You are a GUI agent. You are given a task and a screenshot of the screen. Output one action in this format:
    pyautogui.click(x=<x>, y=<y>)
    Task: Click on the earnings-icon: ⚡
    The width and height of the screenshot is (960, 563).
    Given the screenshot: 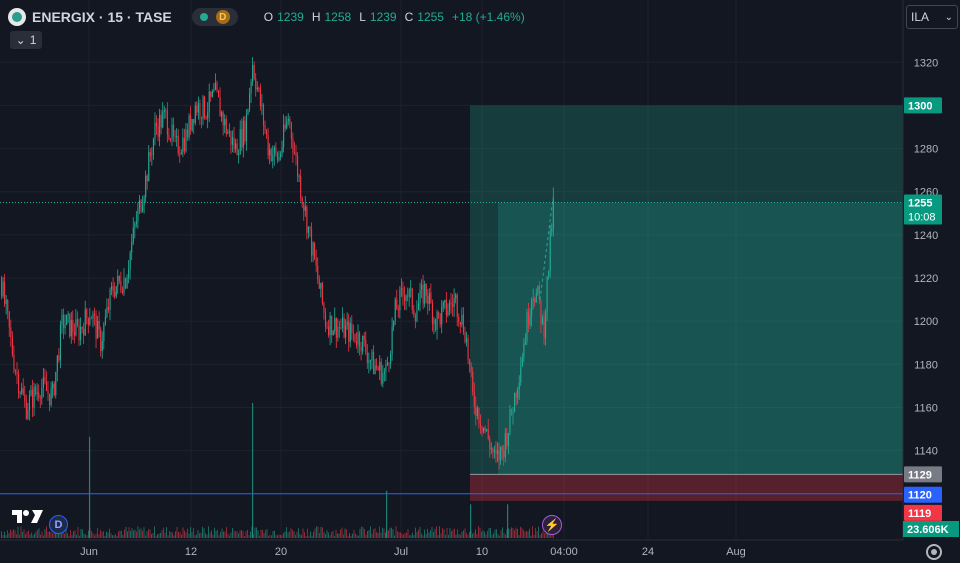 What is the action you would take?
    pyautogui.click(x=552, y=525)
    